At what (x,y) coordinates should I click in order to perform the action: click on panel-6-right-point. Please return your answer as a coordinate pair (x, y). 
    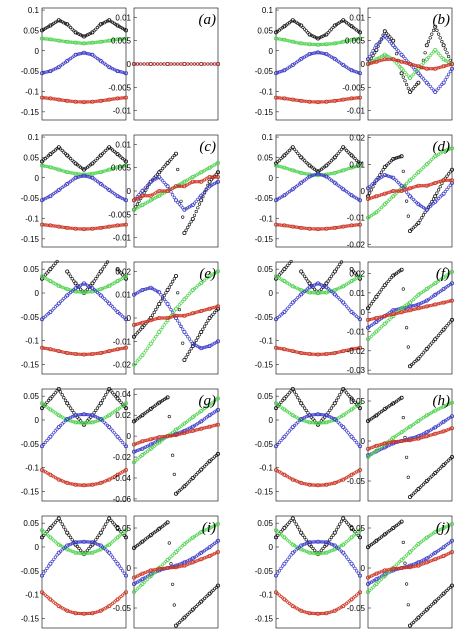
    Looking at the image, I should click on (192, 477).